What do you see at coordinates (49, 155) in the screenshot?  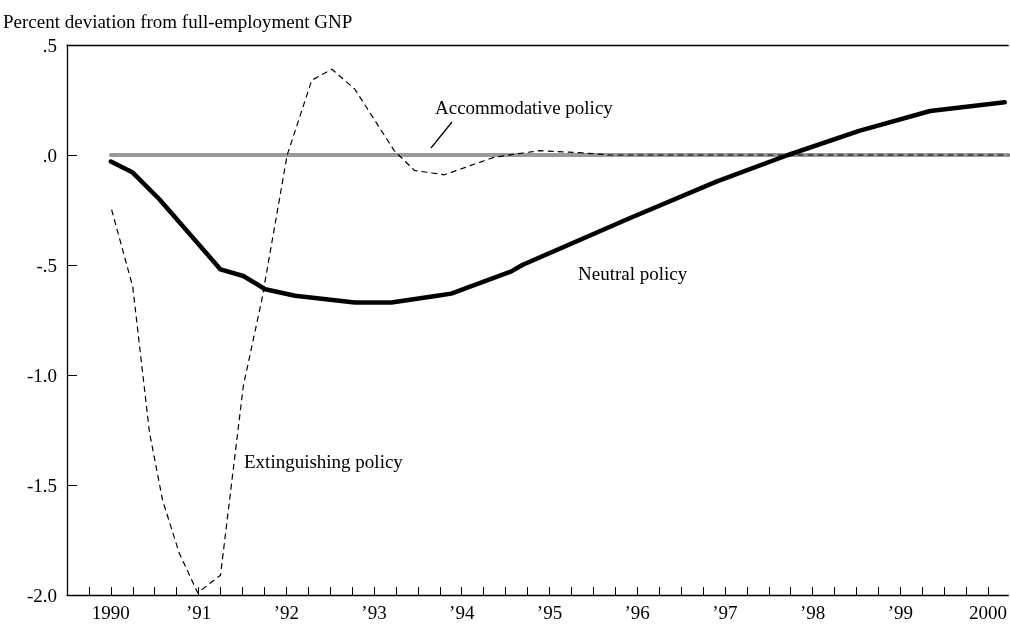 I see `y-tick-label: .0` at bounding box center [49, 155].